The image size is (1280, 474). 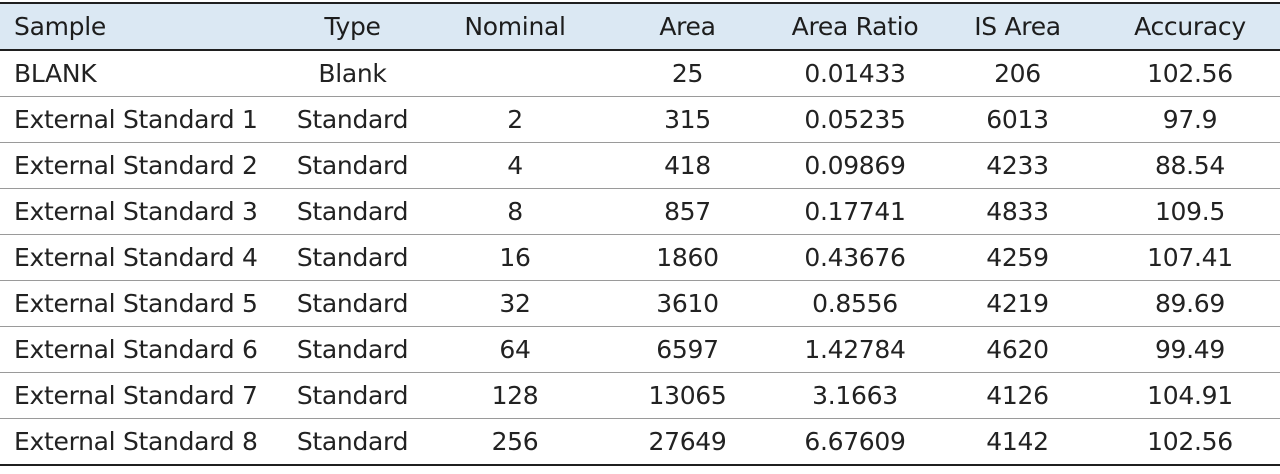 I want to click on cell-area-ratio: 3.1663, so click(x=855, y=395).